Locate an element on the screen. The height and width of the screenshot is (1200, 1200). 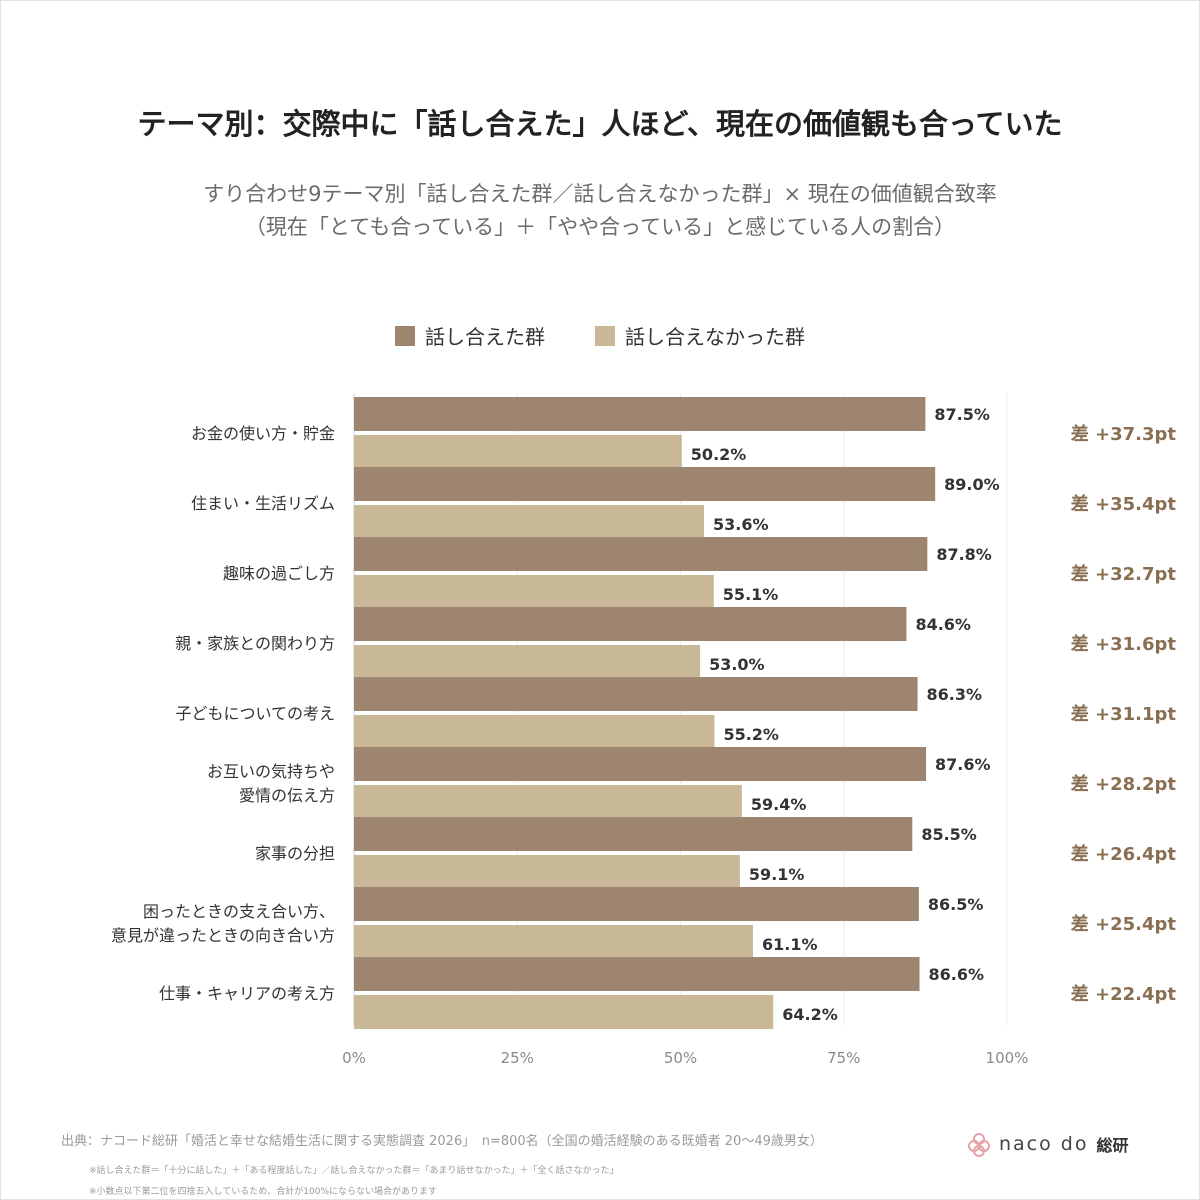
legend-label-group-a: 話し合えた群 is located at coordinates (485, 337).